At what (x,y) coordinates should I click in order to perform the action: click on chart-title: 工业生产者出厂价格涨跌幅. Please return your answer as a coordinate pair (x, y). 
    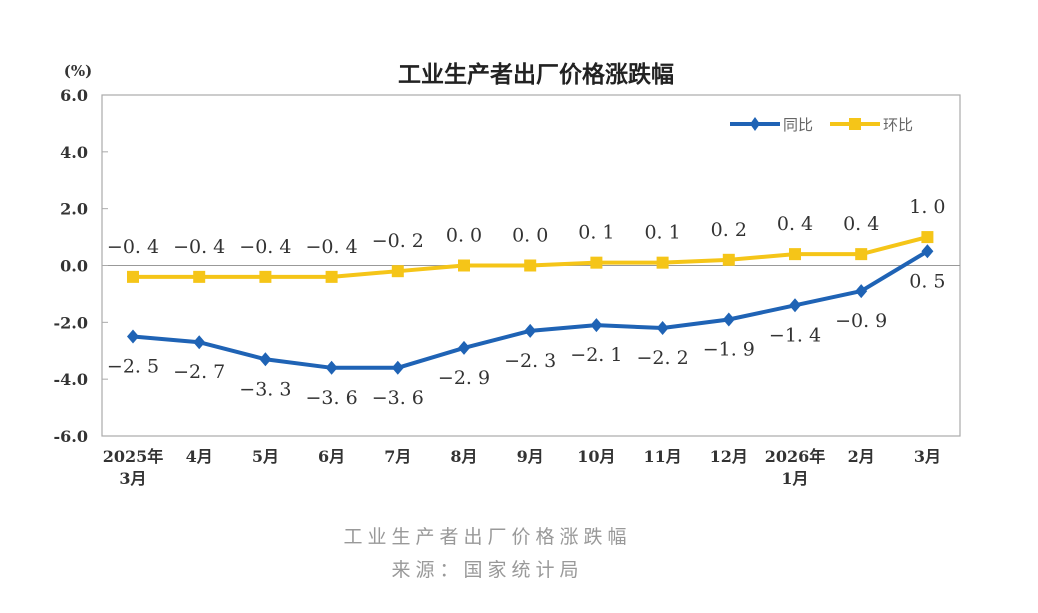
    Looking at the image, I should click on (536, 74).